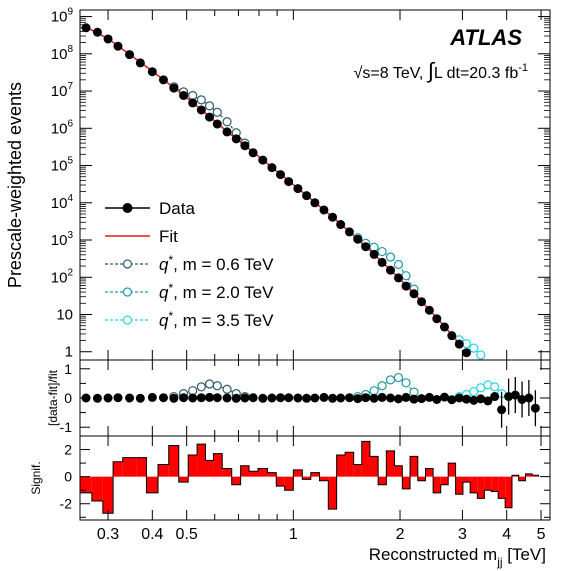  I want to click on signif-y-tick-label: 2, so click(68, 450).